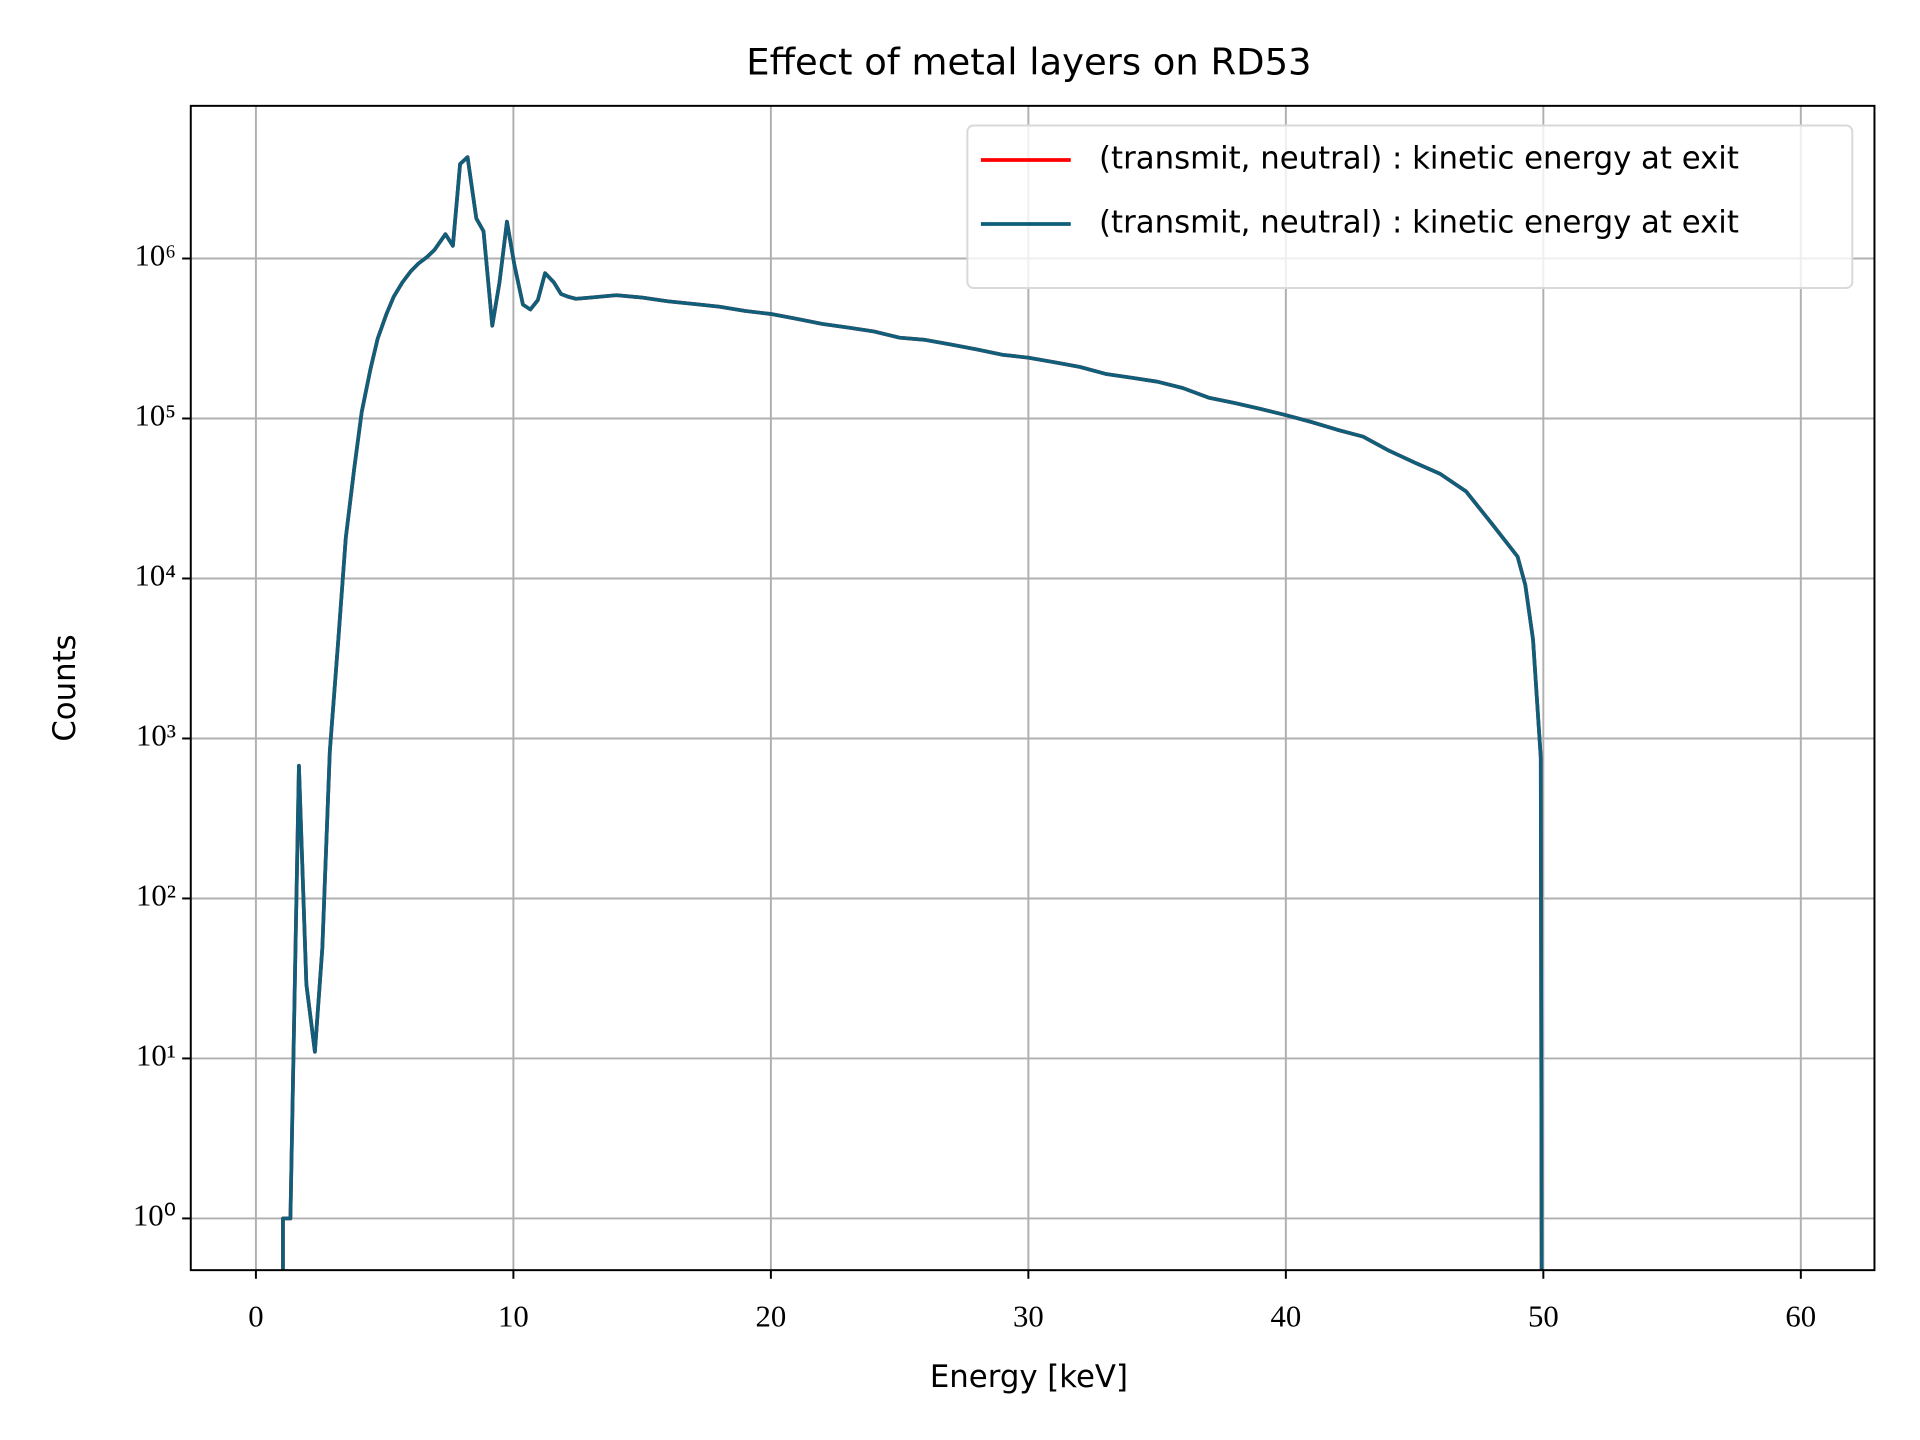  What do you see at coordinates (1028, 1316) in the screenshot?
I see `x-tick-label: 30` at bounding box center [1028, 1316].